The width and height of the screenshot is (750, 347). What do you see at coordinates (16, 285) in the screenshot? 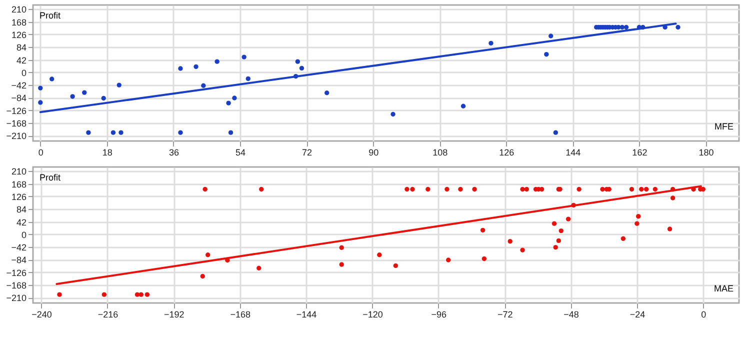
I see `y-tick-label: −168` at bounding box center [16, 285].